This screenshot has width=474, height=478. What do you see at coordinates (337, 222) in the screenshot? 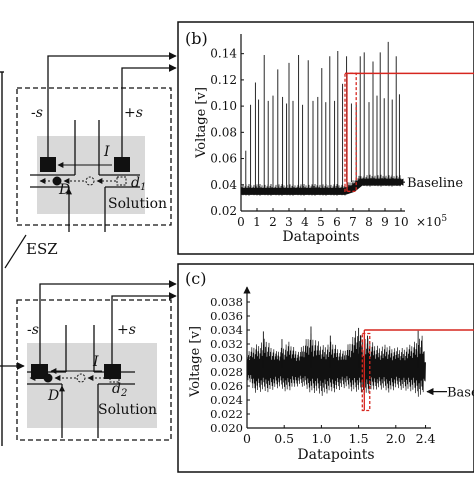
I see `chart-b-x-tick-label: 6` at bounding box center [337, 222].